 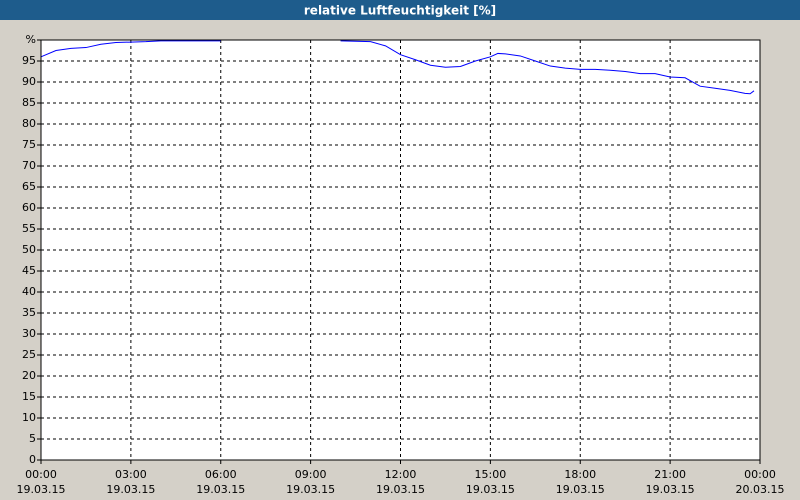 I want to click on line-series, so click(x=397, y=67).